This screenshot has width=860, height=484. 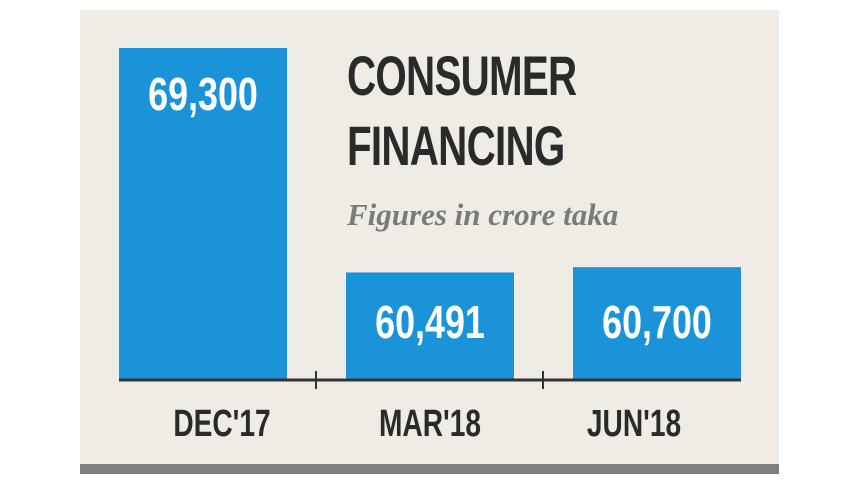 What do you see at coordinates (634, 424) in the screenshot?
I see `category-label-2: JUN'18` at bounding box center [634, 424].